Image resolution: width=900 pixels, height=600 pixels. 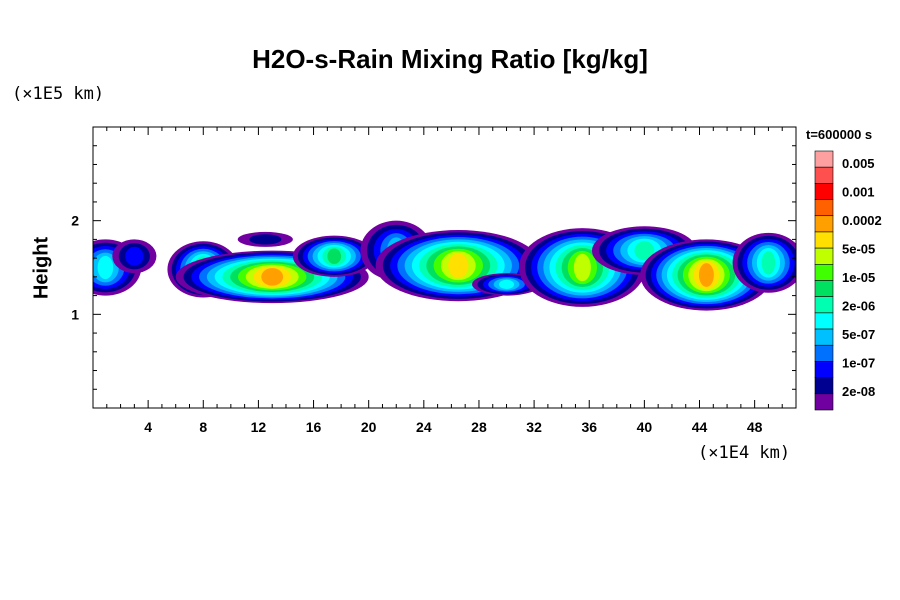 What do you see at coordinates (858, 249) in the screenshot?
I see `colorbar-label: 5e-05` at bounding box center [858, 249].